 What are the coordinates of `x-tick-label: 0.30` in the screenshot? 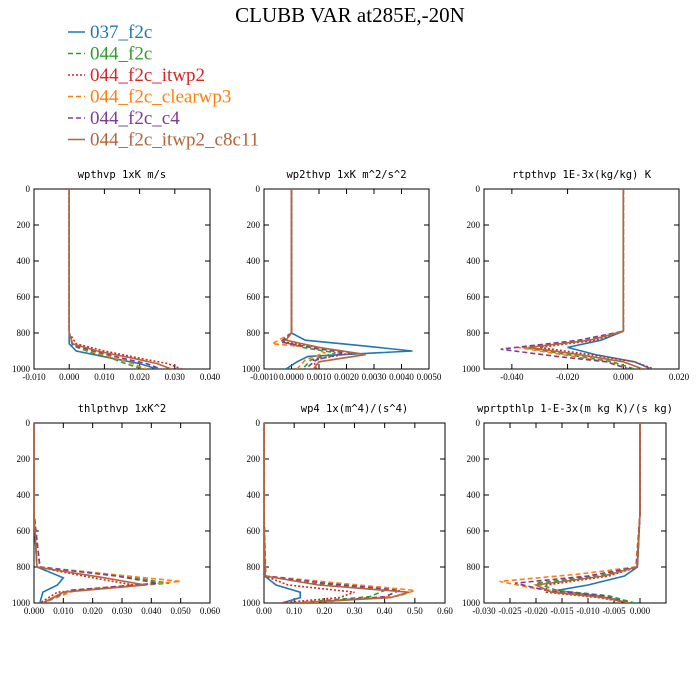 It's located at (355, 611).